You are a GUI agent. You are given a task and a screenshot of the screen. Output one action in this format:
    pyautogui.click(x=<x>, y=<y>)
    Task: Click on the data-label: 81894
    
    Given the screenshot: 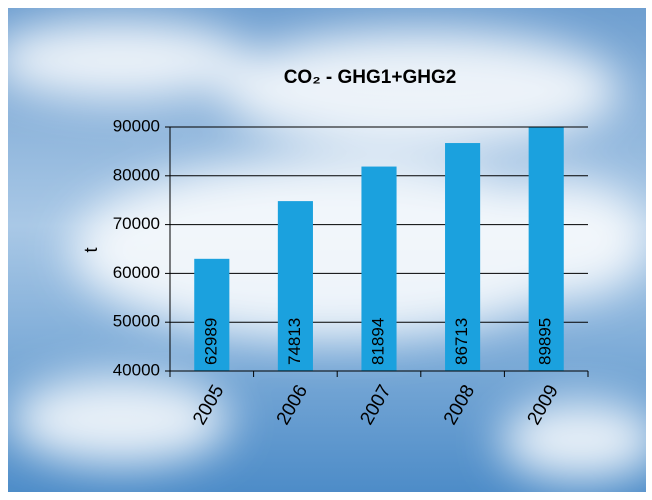 What is the action you would take?
    pyautogui.click(x=377, y=341)
    